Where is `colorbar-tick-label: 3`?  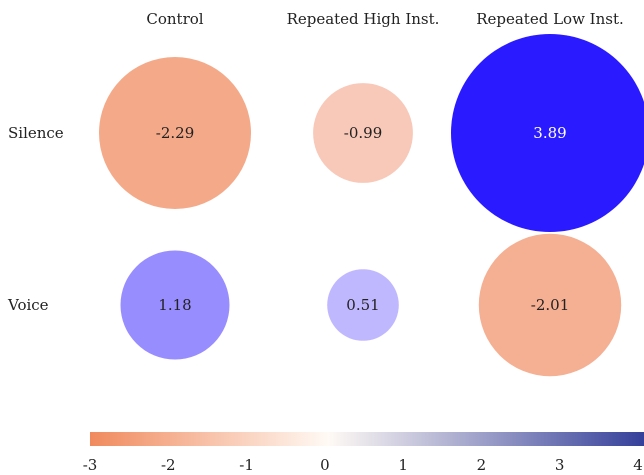
colorbar-tick-label: 3 is located at coordinates (560, 465).